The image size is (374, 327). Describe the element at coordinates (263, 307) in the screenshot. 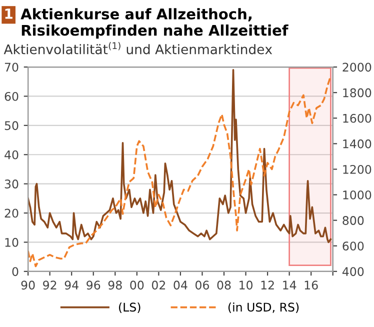

I see `legend-label: (in USD, RS)` at that location.